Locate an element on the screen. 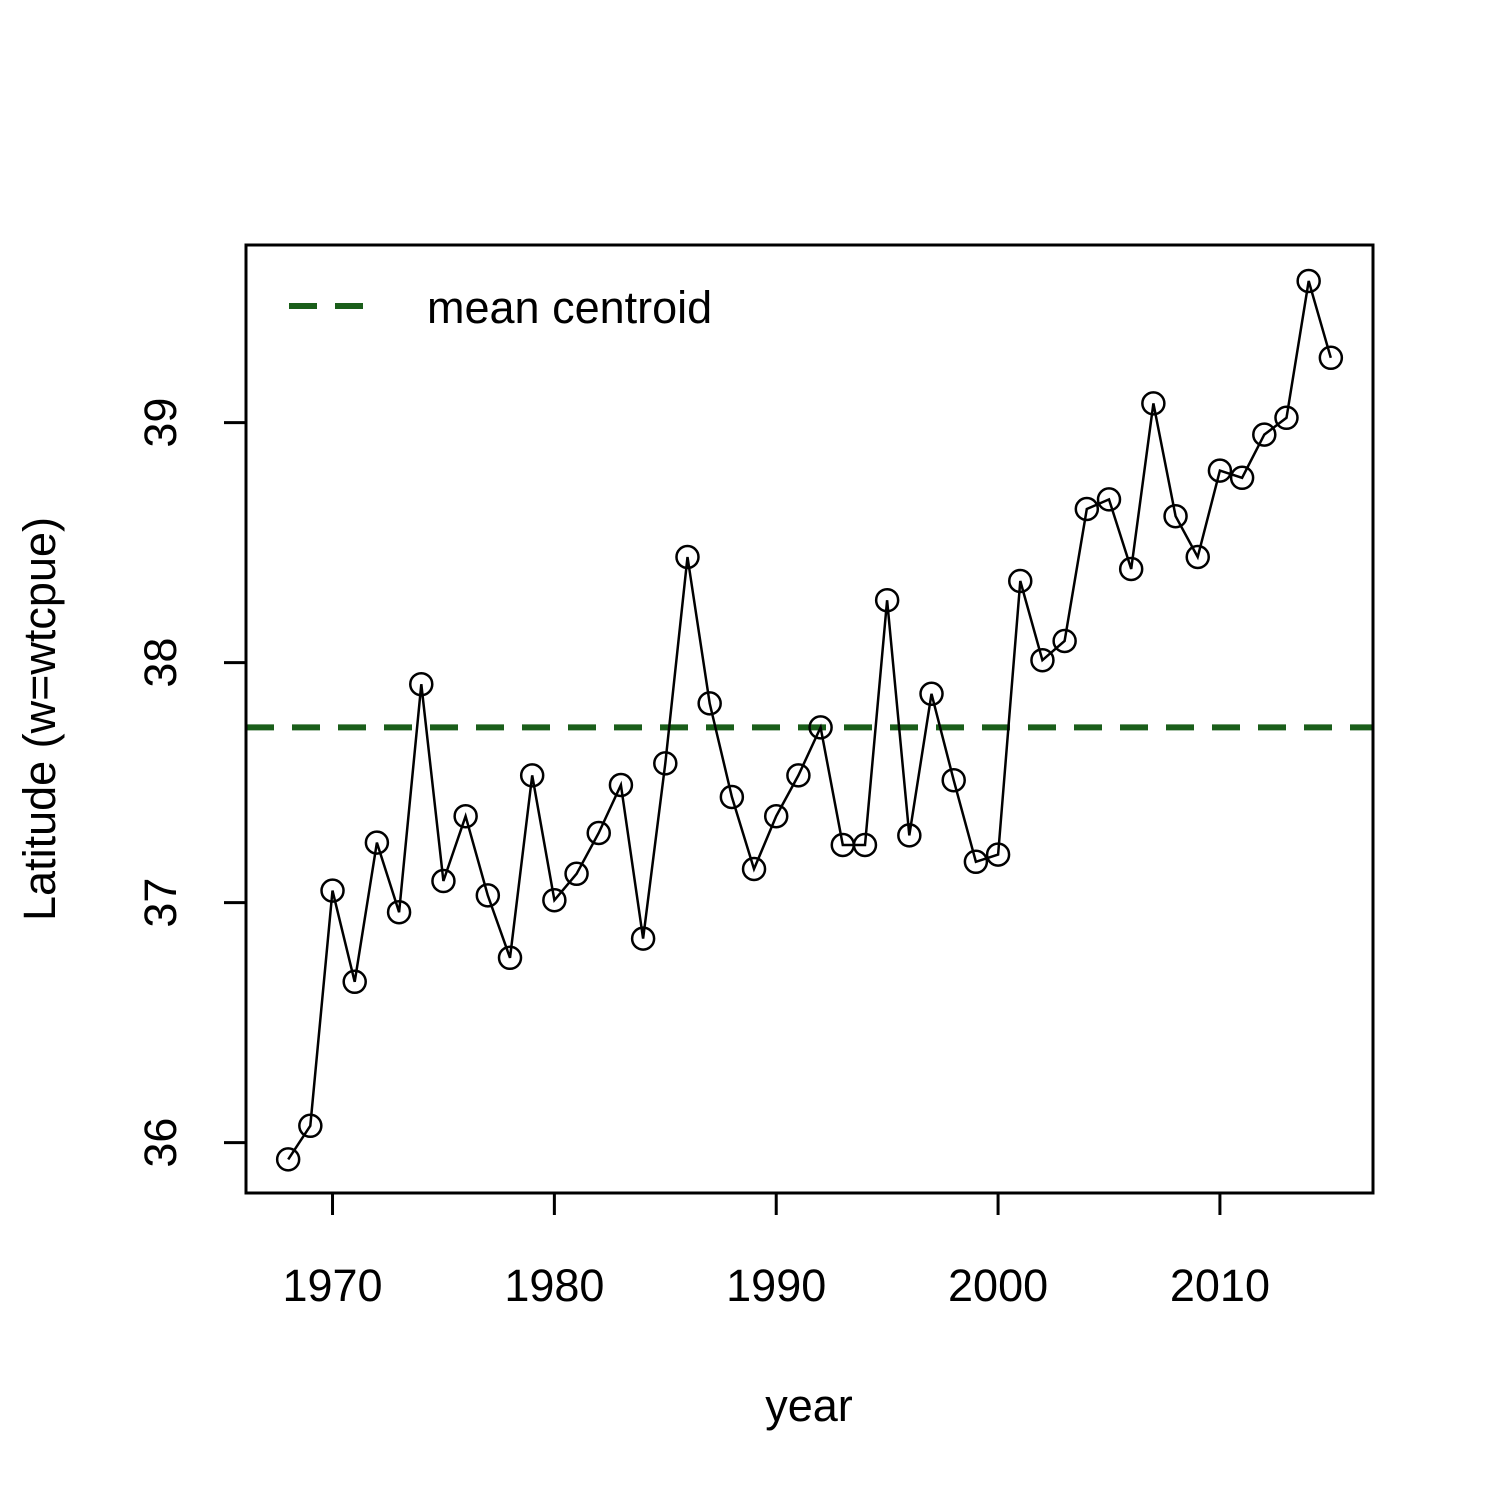 The width and height of the screenshot is (1500, 1500). y-tick-label: 39 is located at coordinates (160, 423).